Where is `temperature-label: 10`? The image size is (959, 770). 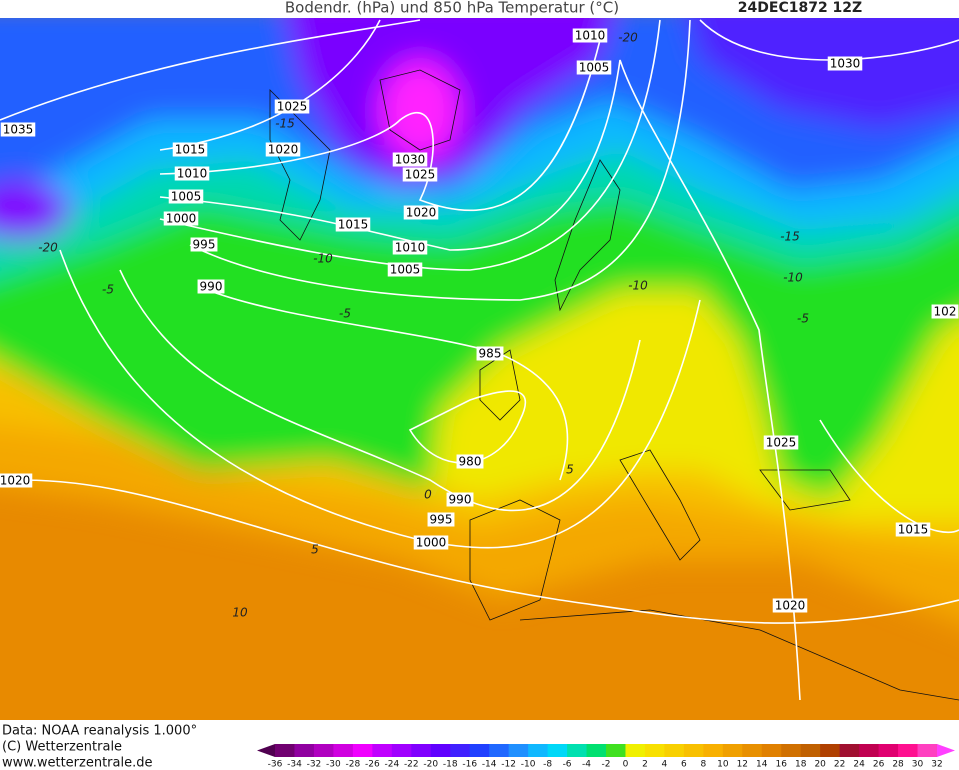 temperature-label: 10 is located at coordinates (240, 613).